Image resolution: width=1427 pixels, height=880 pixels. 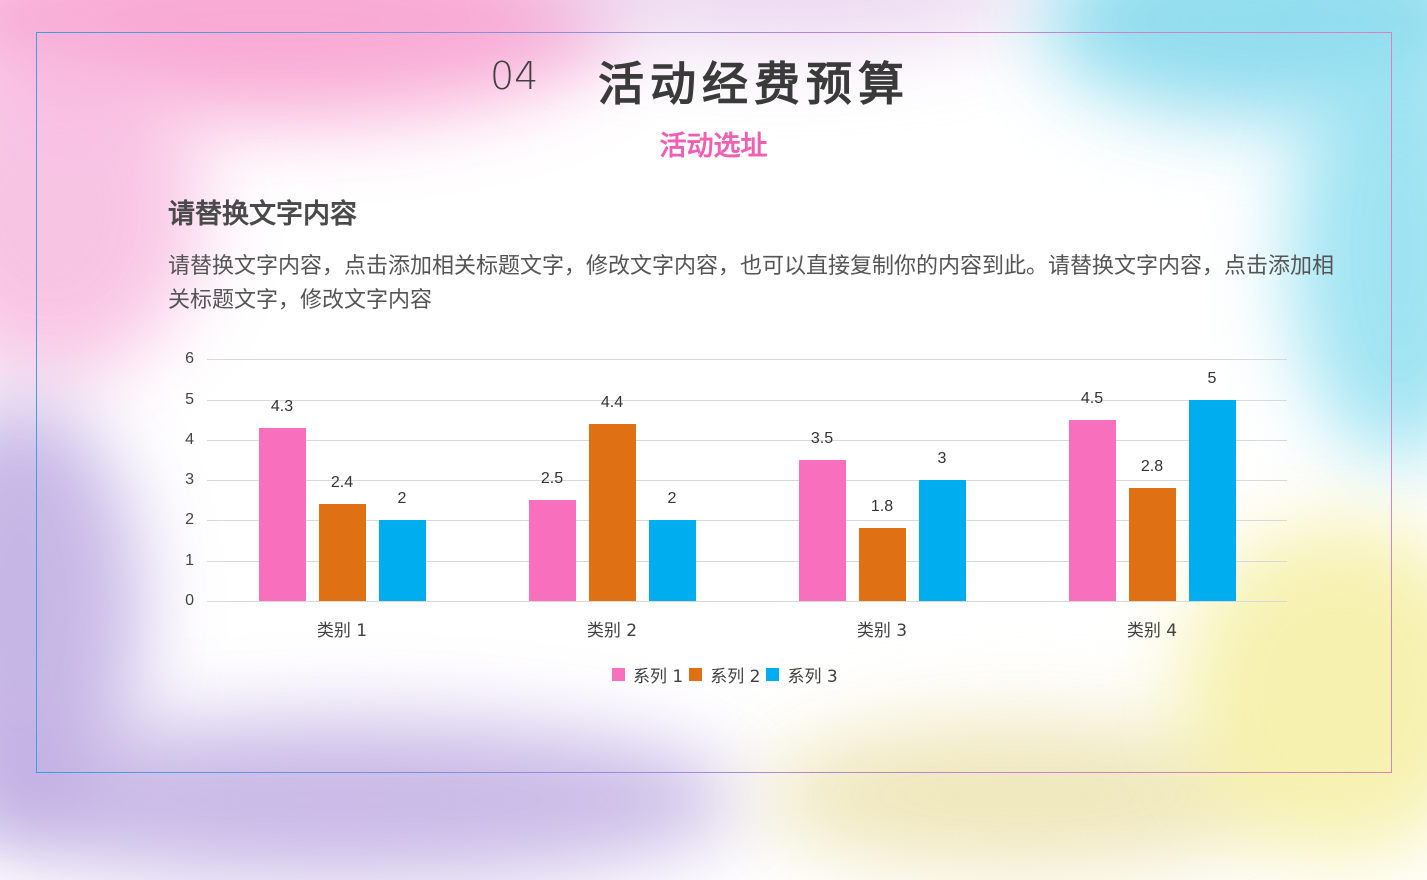 I want to click on chart-legend: 系列 1 系列 2 系列 3, so click(x=728, y=674).